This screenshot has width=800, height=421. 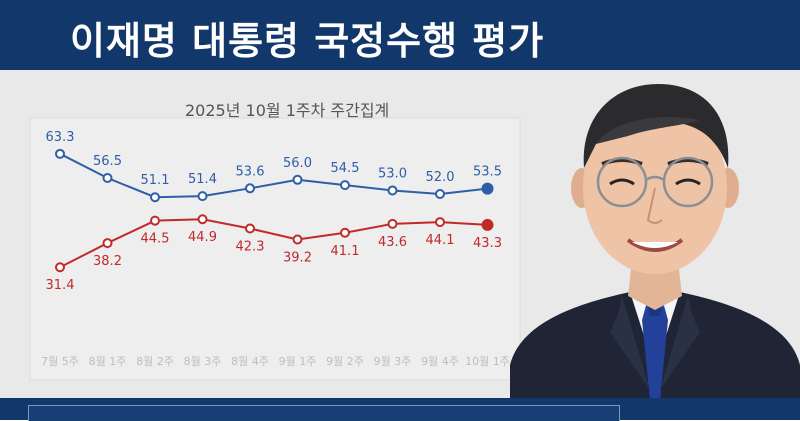 What do you see at coordinates (273, 175) in the screenshot?
I see `approve-series-line` at bounding box center [273, 175].